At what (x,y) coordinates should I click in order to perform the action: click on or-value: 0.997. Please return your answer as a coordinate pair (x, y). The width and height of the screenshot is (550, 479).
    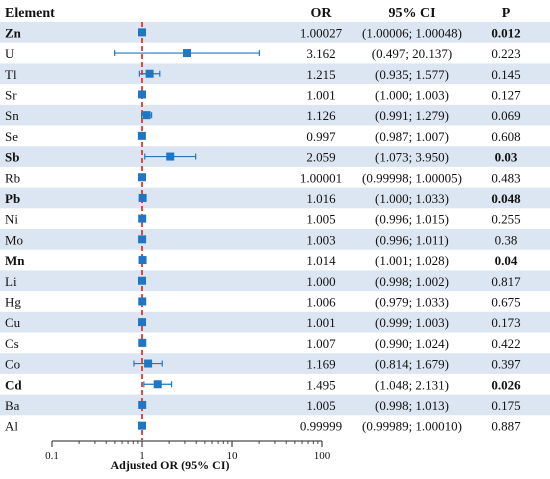
    Looking at the image, I should click on (321, 136).